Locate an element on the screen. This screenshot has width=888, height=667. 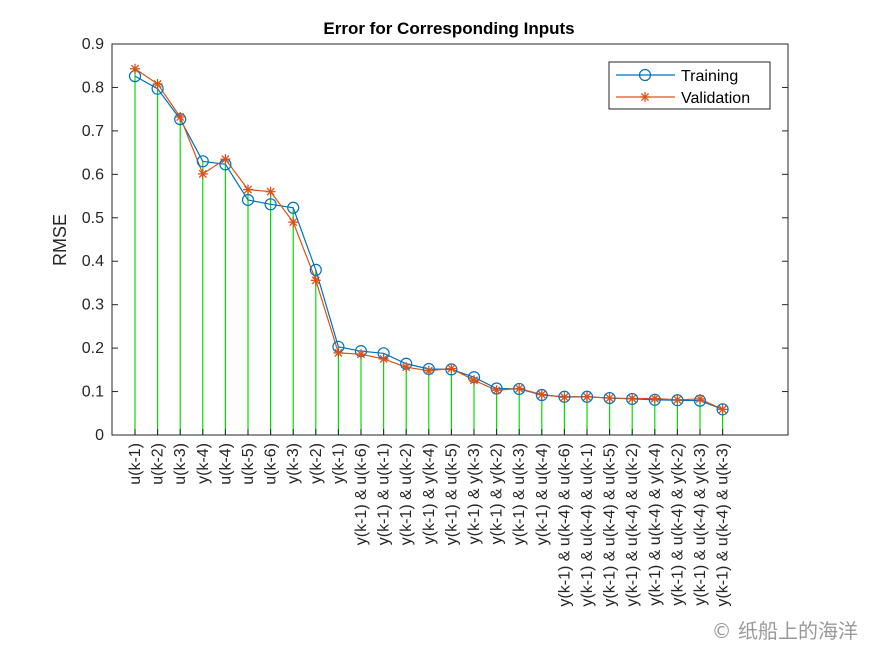
legend: Training Validation is located at coordinates (689, 85).